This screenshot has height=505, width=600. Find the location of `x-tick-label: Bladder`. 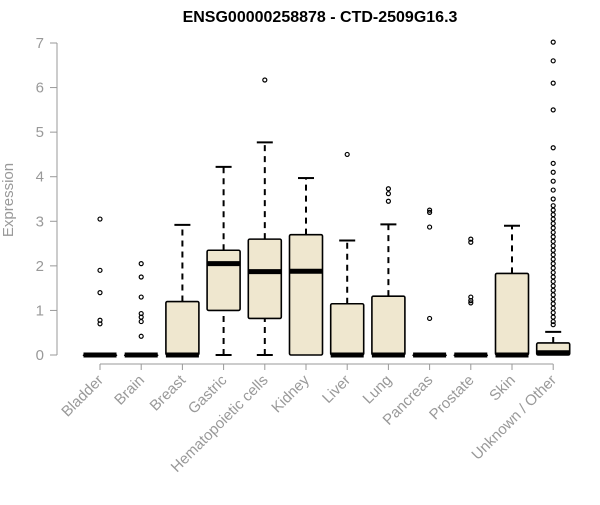

x-tick-label: Bladder is located at coordinates (82, 396).